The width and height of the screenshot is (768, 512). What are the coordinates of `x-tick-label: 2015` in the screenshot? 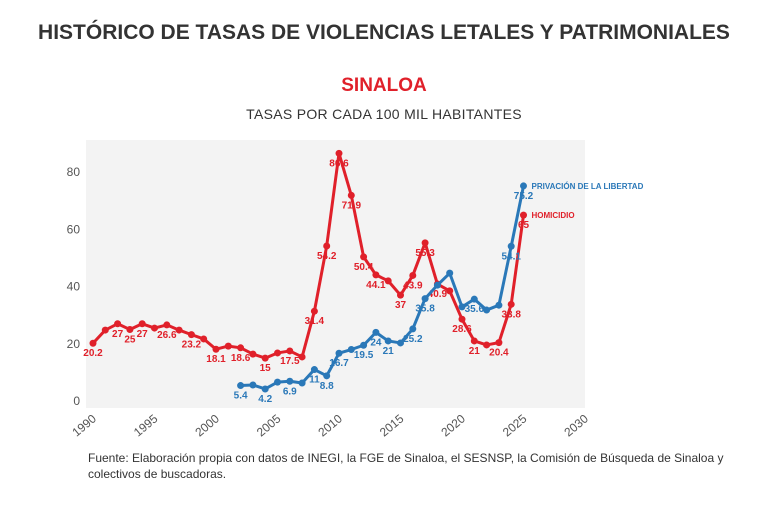 It's located at (392, 425).